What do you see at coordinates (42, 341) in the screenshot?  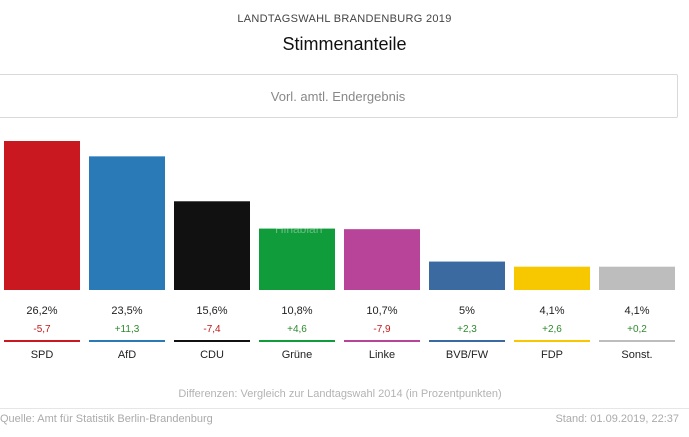 I see `party-underline-spd` at bounding box center [42, 341].